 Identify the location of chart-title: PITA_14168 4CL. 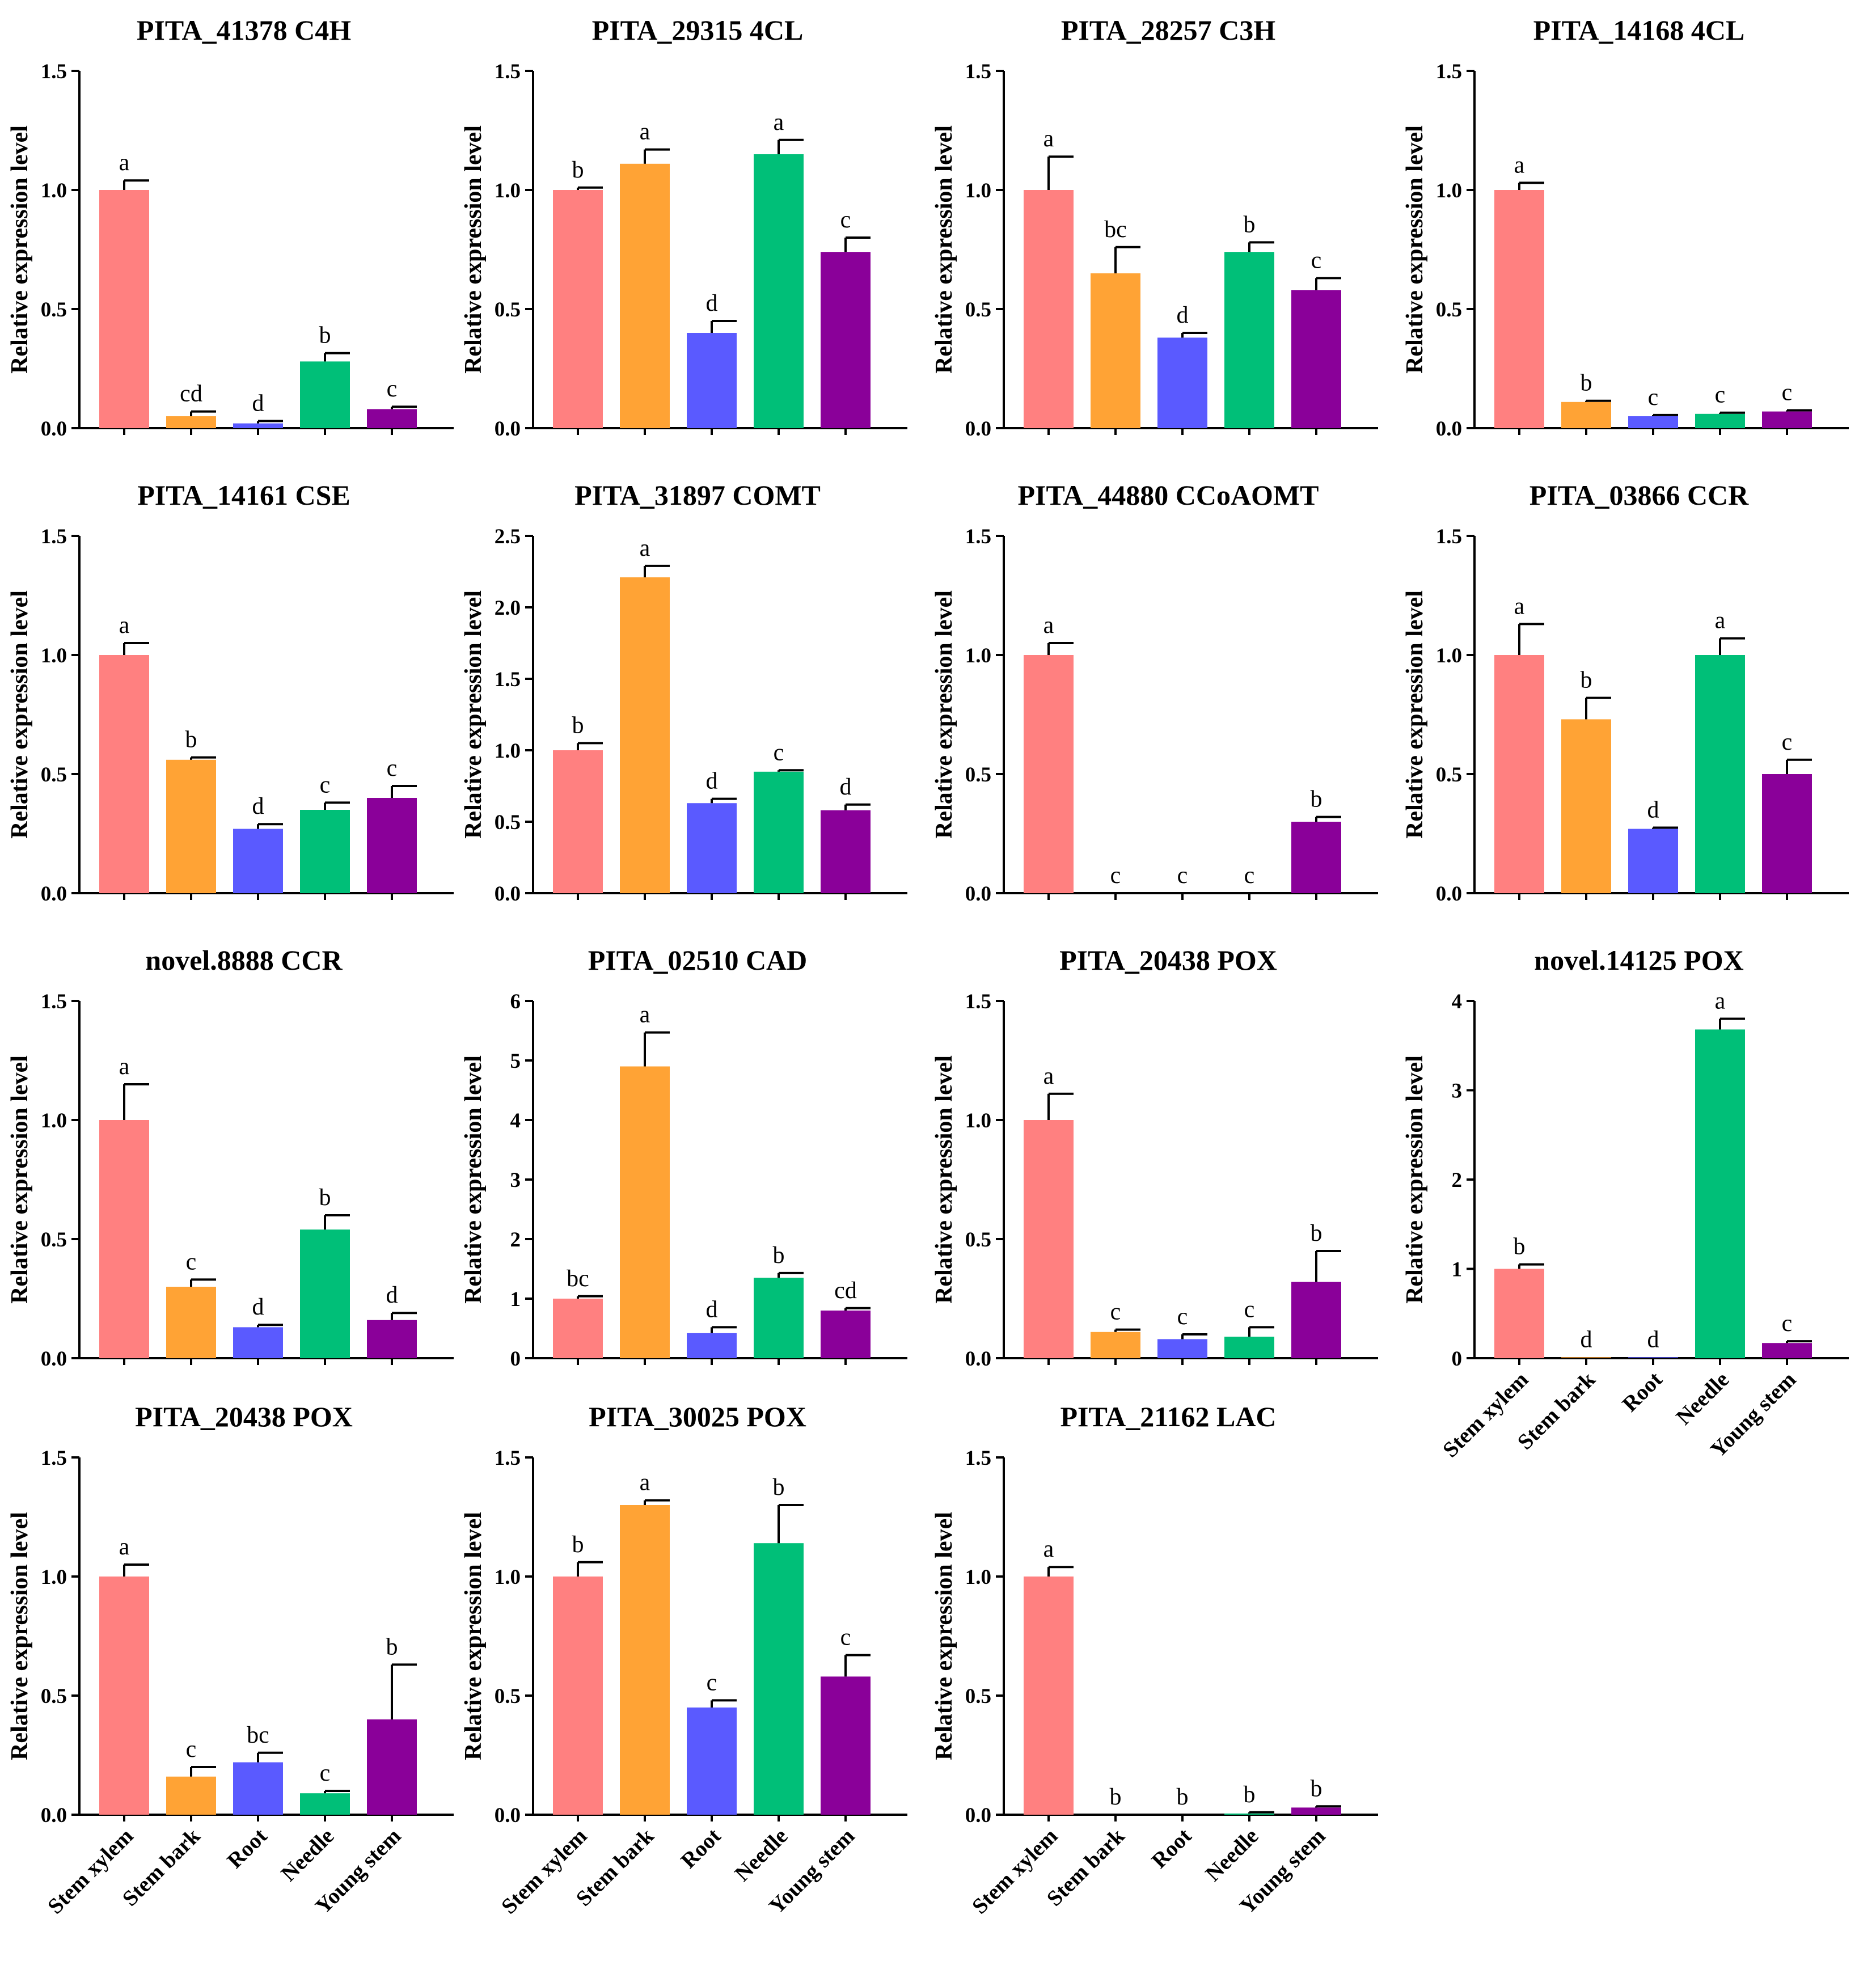
(1639, 30).